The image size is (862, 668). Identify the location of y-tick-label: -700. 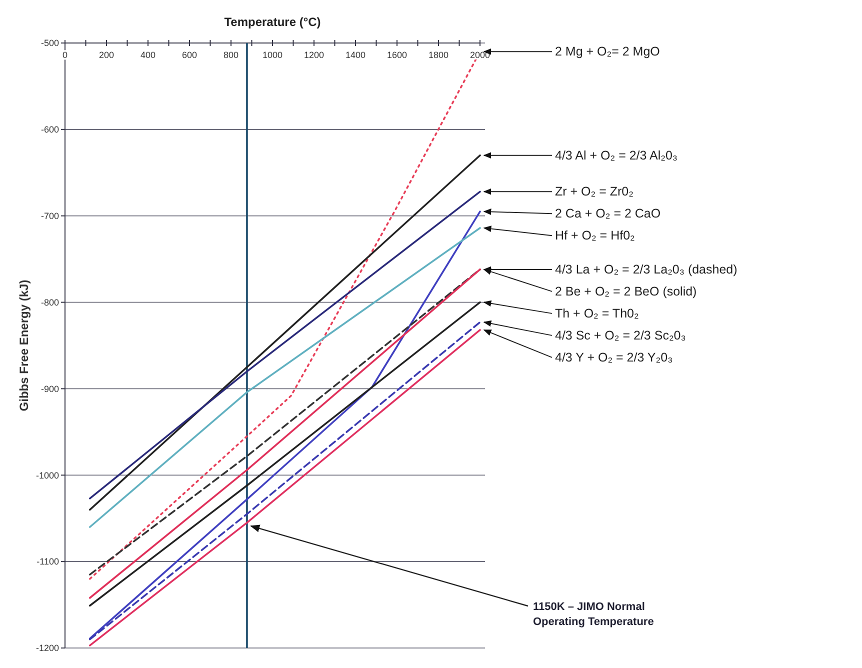
(49, 216).